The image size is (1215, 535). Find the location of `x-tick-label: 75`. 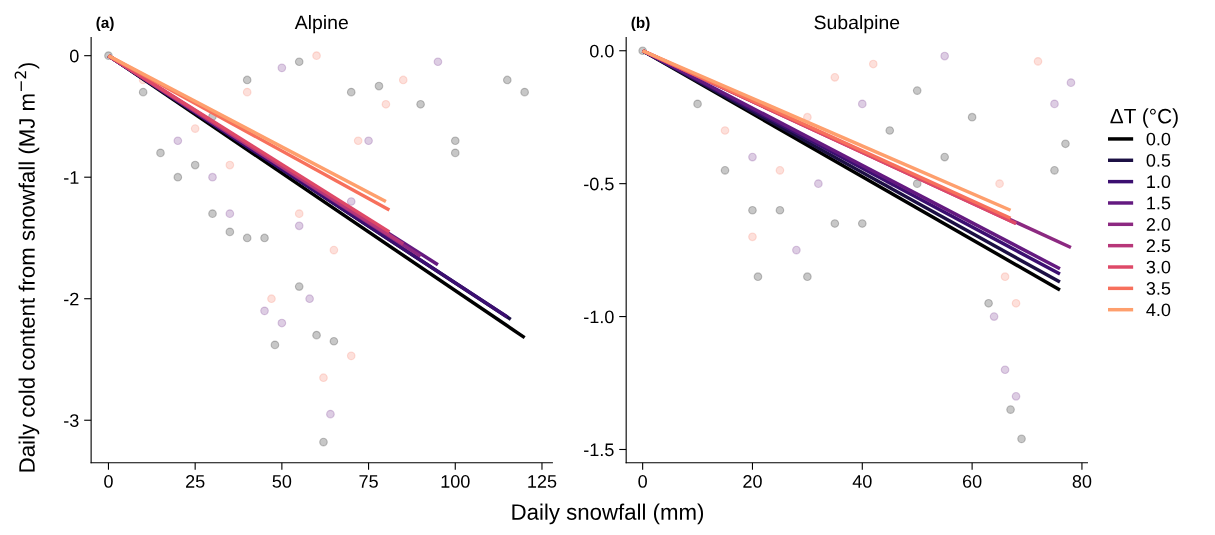

x-tick-label: 75 is located at coordinates (368, 481).